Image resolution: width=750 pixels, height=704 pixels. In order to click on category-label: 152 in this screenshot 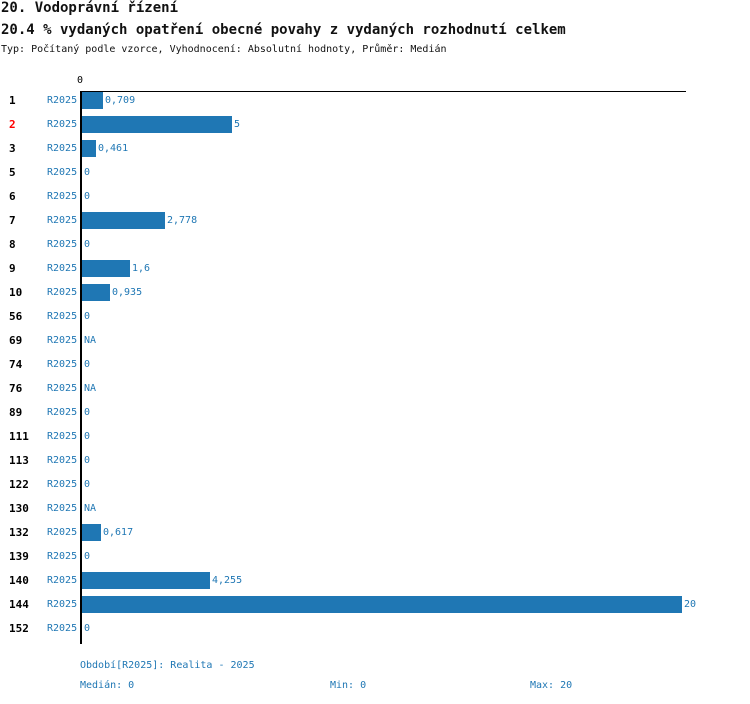, I will do `click(19, 628)`.